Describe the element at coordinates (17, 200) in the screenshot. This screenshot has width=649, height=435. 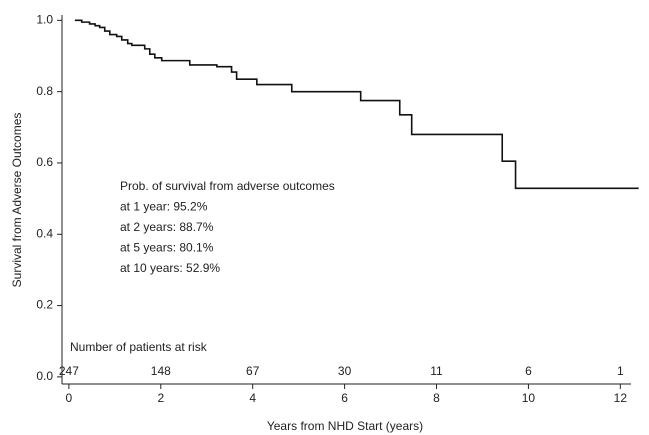
I see `y-axis-label: Survival from Adverse Outcomes` at that location.